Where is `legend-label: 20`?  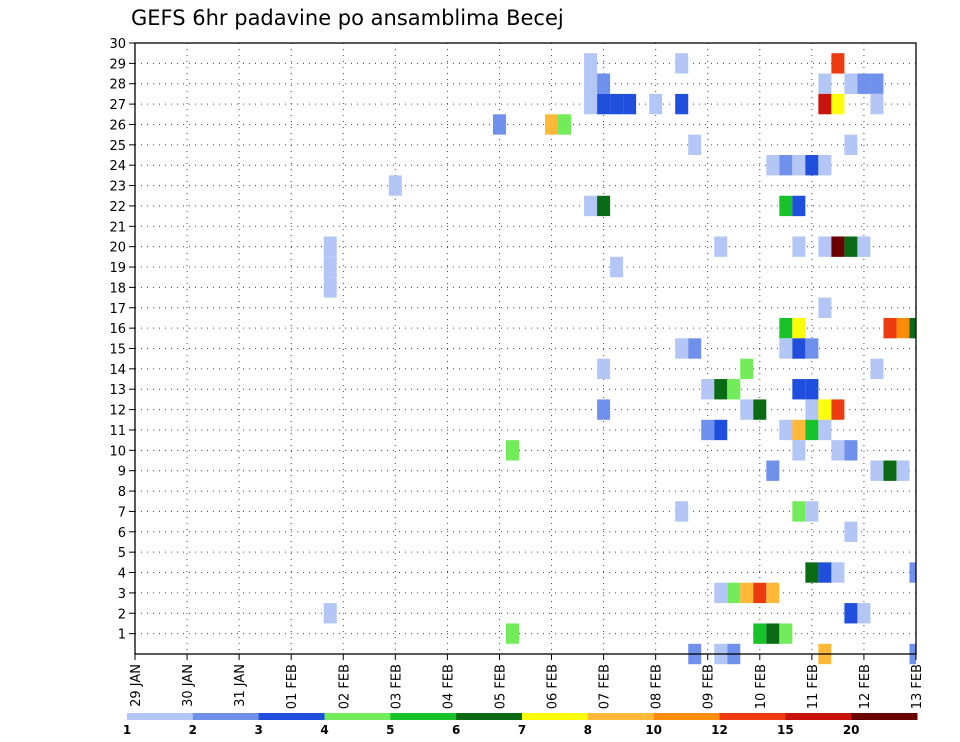 legend-label: 20 is located at coordinates (851, 730).